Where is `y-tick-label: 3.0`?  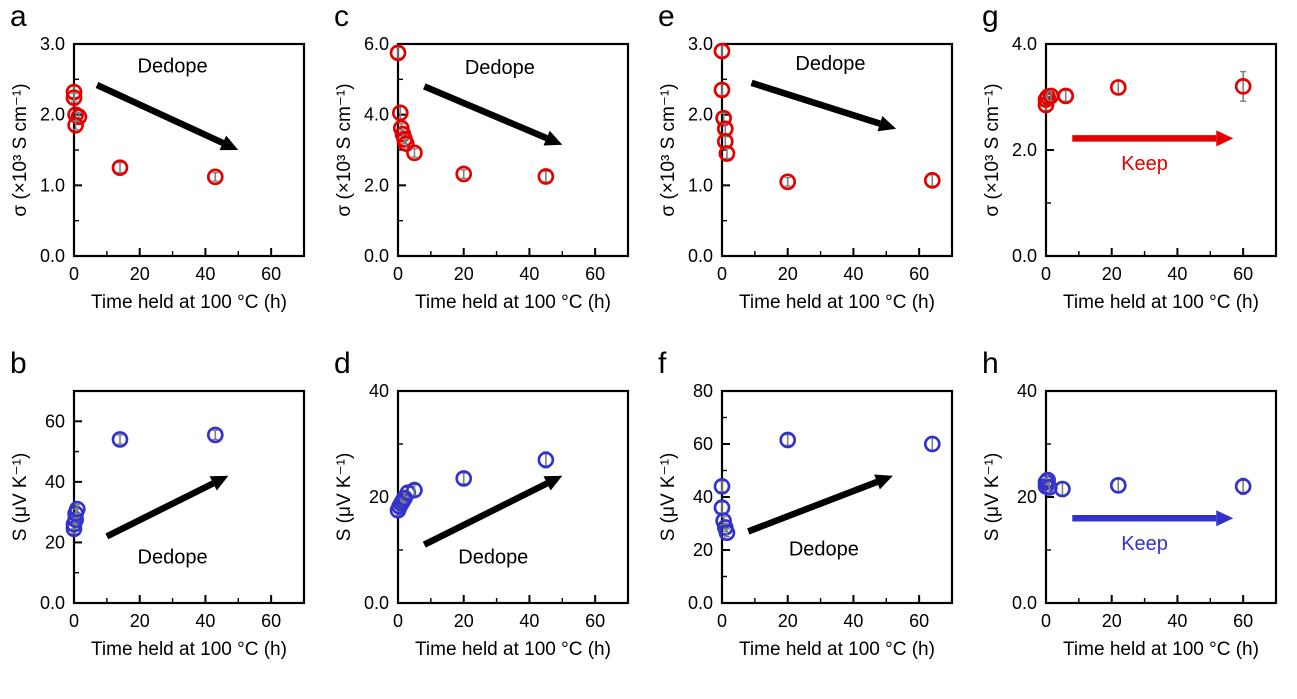
y-tick-label: 3.0 is located at coordinates (700, 44).